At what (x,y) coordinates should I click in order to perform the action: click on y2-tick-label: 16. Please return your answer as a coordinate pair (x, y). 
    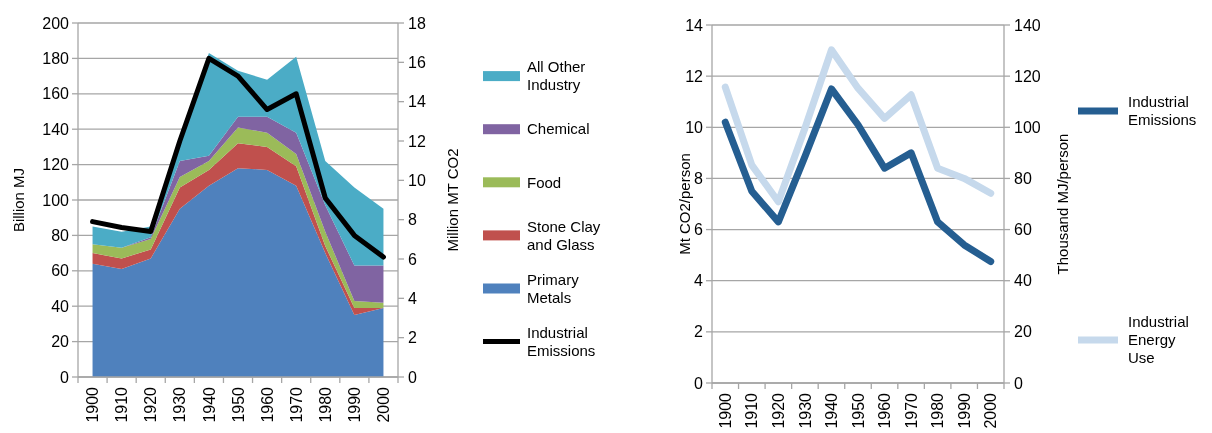
    Looking at the image, I should click on (417, 62).